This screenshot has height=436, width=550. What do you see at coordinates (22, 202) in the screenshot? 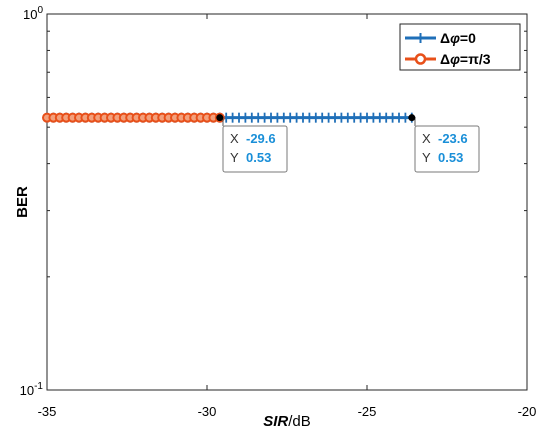
I see `y-axis-label: BER` at bounding box center [22, 202].